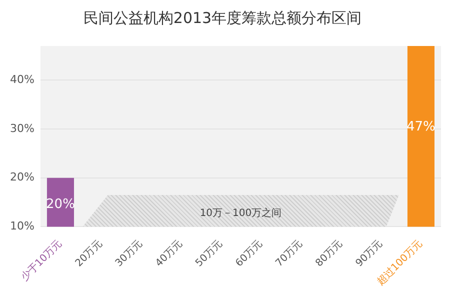  Describe the element at coordinates (289, 254) in the screenshot. I see `x-tick-label: 70万元` at that location.